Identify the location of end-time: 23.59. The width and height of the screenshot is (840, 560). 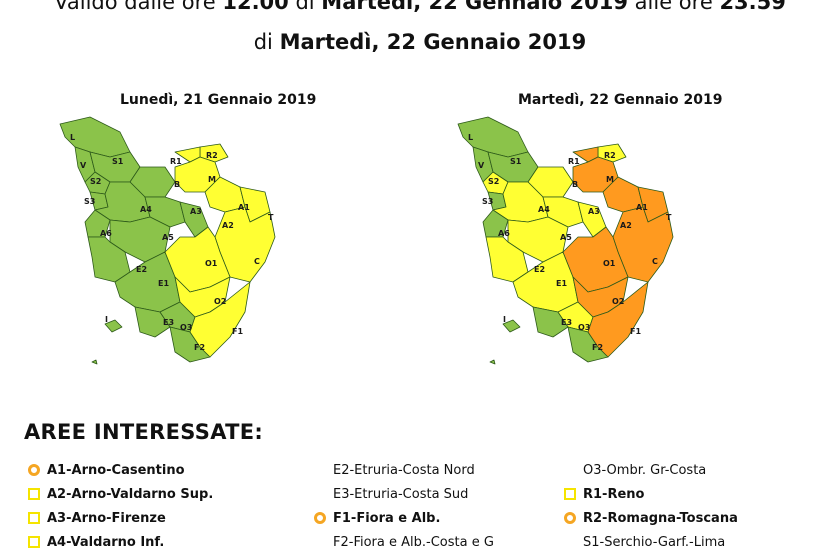
(752, 7).